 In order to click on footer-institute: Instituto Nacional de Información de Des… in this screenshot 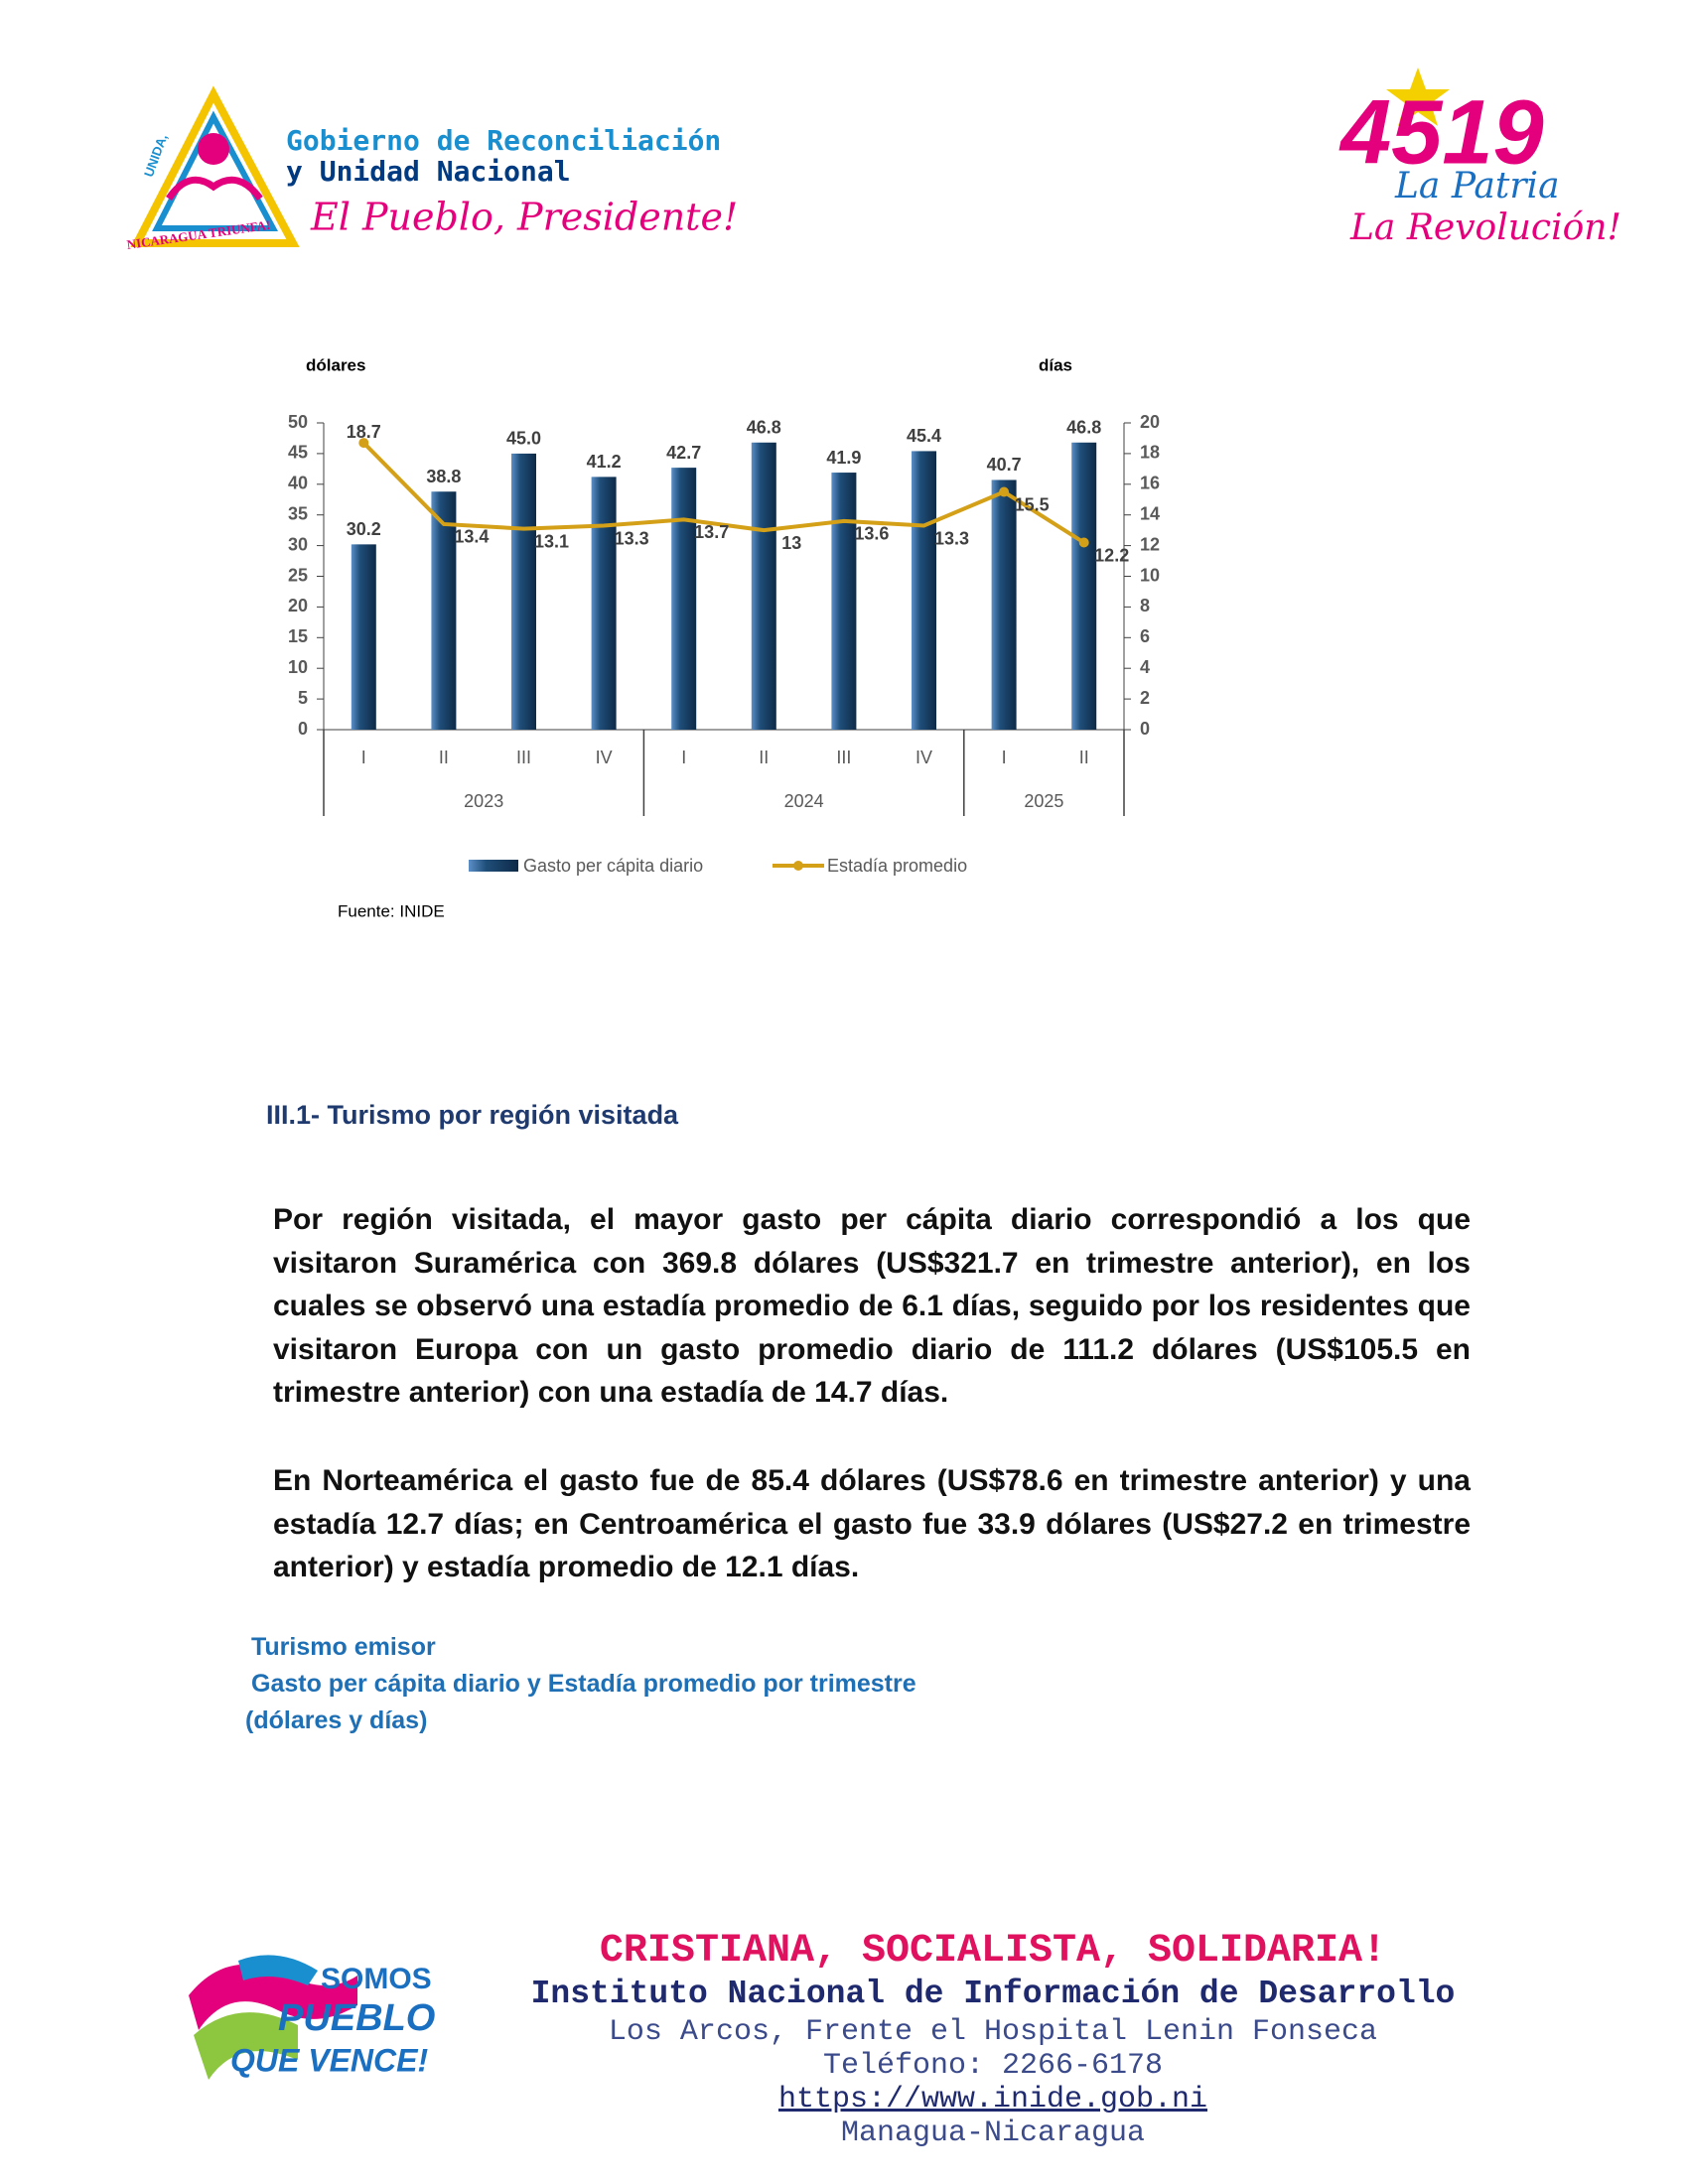, I will do `click(993, 1994)`.